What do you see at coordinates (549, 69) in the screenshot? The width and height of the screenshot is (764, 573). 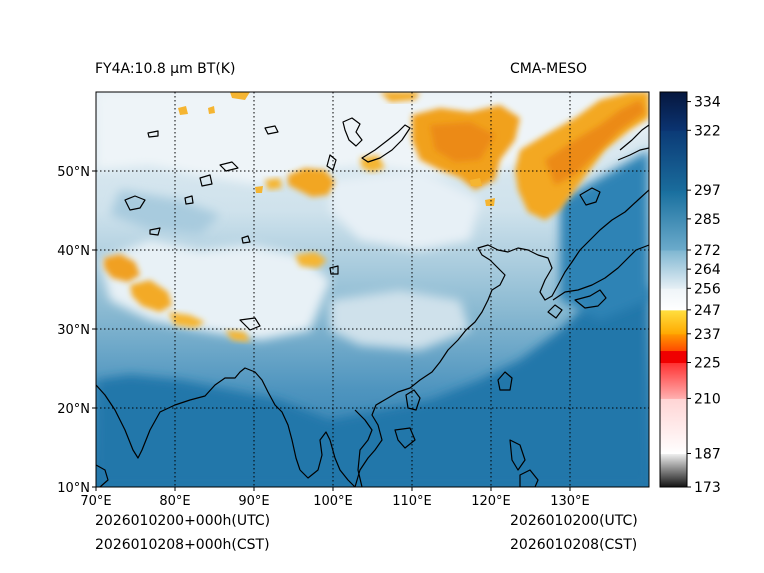 I see `source-label: CMA-MESO` at bounding box center [549, 69].